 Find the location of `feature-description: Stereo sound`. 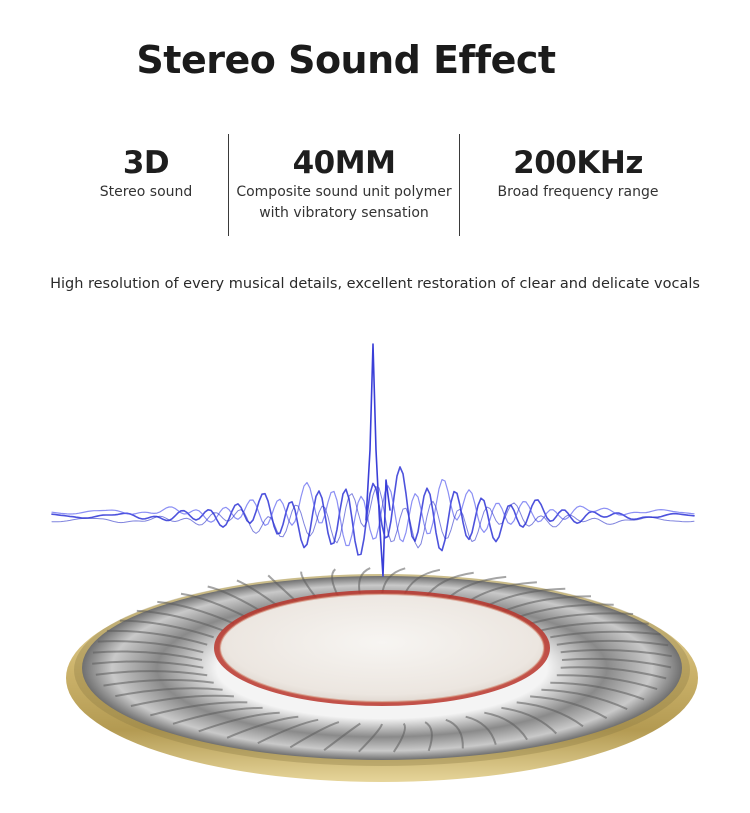

feature-description: Stereo sound is located at coordinates (146, 192).